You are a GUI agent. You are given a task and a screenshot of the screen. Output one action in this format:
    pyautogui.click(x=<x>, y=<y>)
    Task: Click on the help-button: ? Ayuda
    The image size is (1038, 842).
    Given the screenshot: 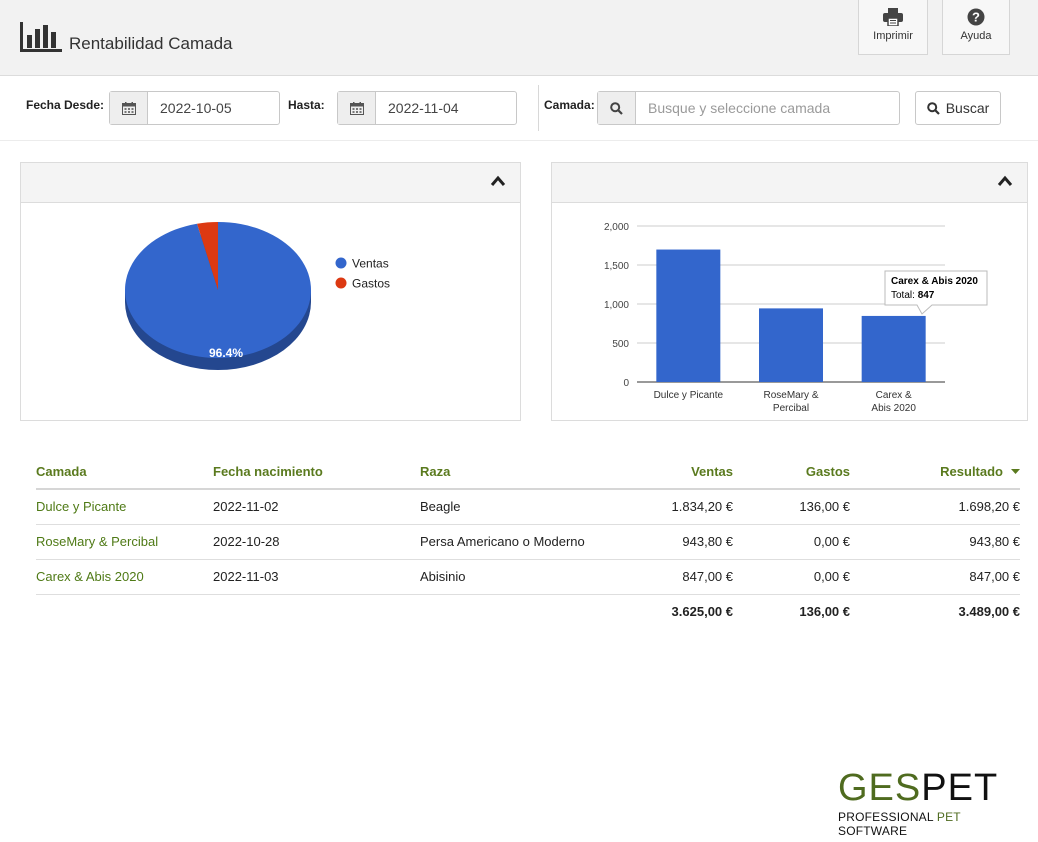 What is the action you would take?
    pyautogui.click(x=976, y=27)
    